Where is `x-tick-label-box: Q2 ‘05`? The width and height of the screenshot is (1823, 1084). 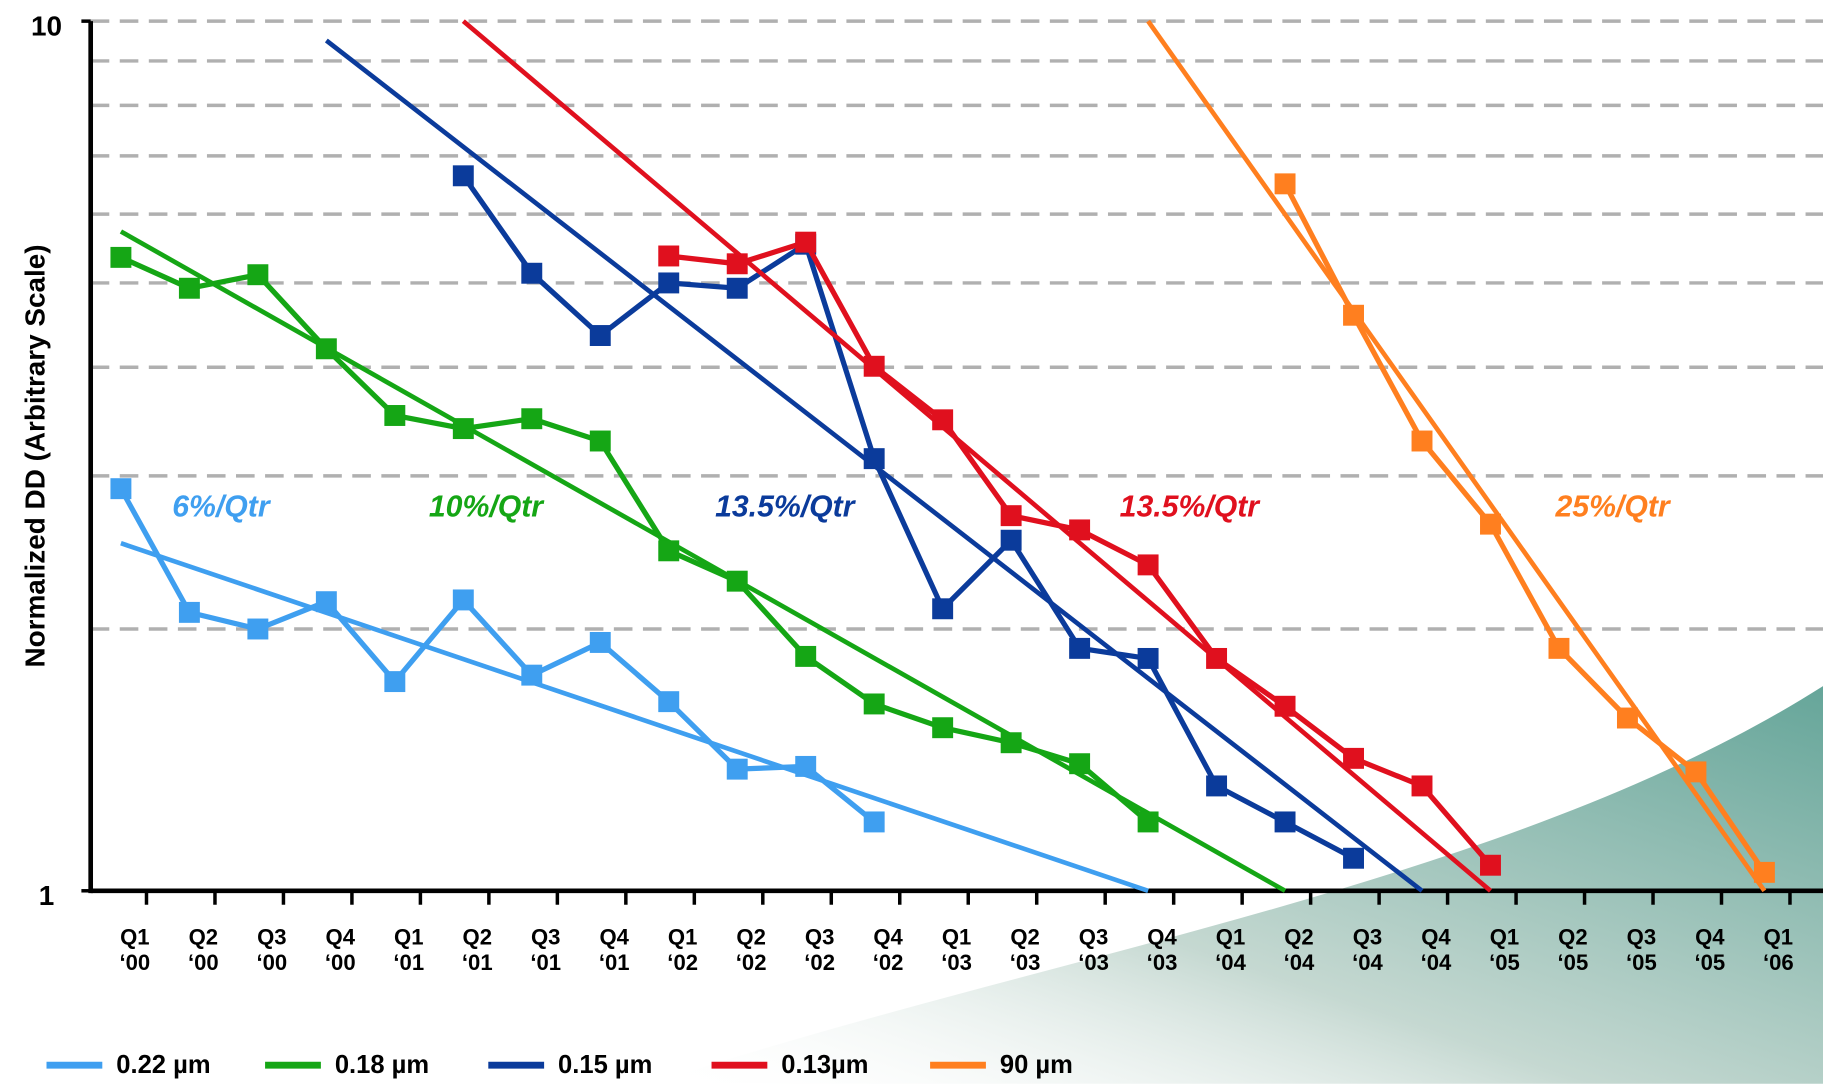 x-tick-label-box: Q2 ‘05 is located at coordinates (1573, 950).